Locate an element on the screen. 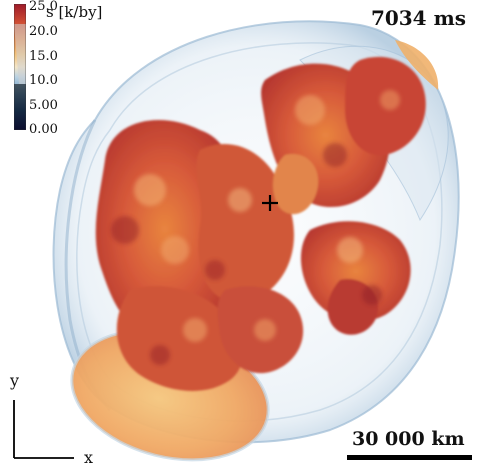 Image resolution: width=480 pixels, height=469 pixels. time-label: 7034 ms is located at coordinates (418, 18).